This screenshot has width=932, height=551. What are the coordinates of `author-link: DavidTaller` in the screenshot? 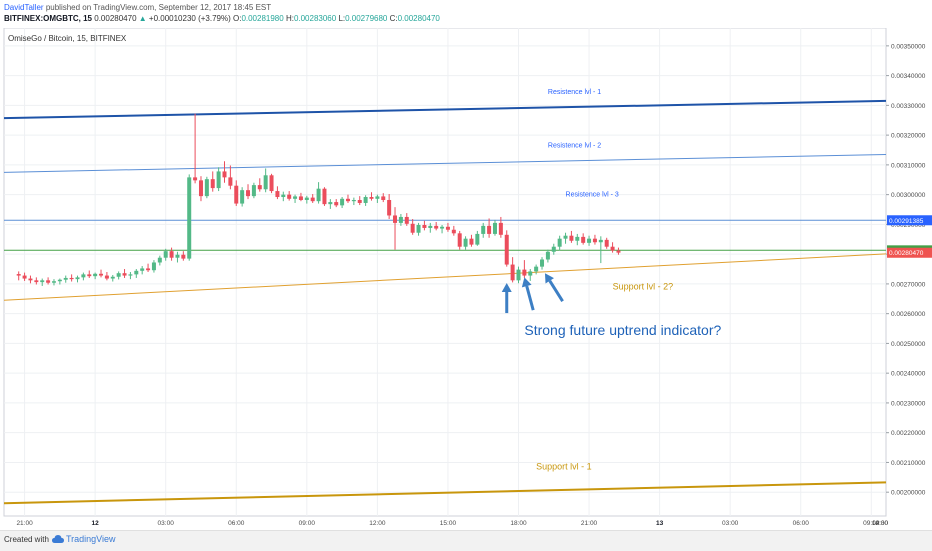 It's located at (24, 7).